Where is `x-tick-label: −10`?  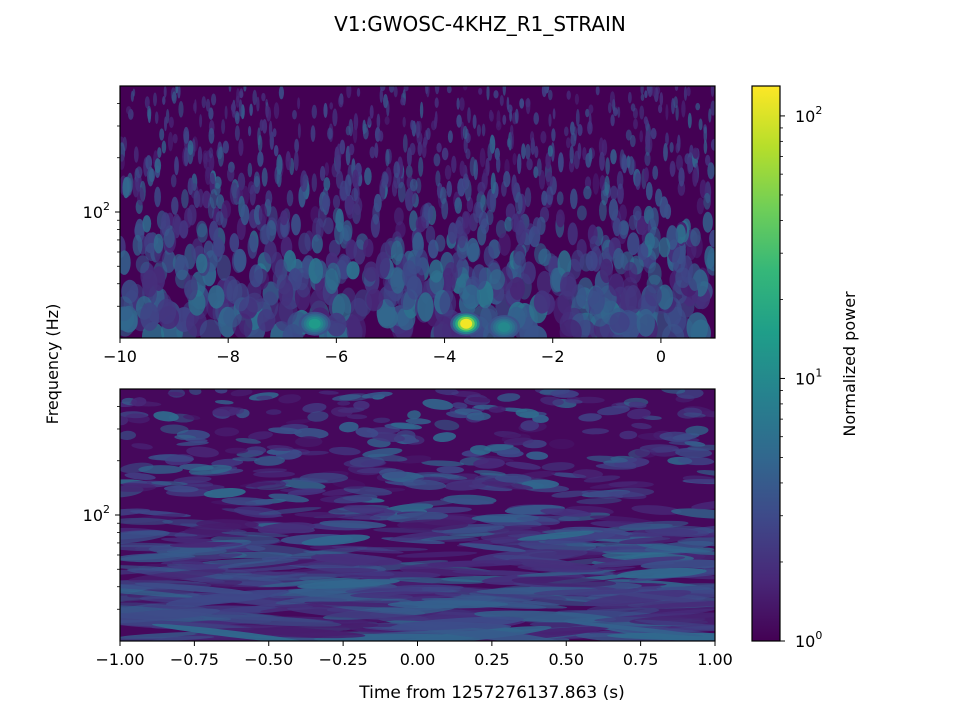 x-tick-label: −10 is located at coordinates (120, 356).